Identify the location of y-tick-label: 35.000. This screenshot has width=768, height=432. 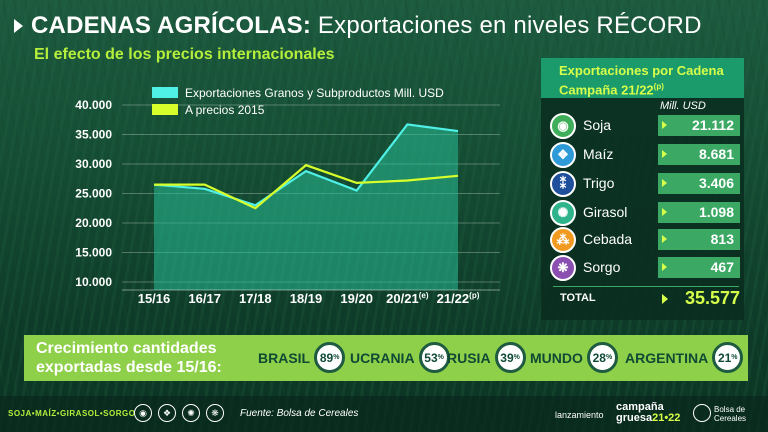
(93, 135).